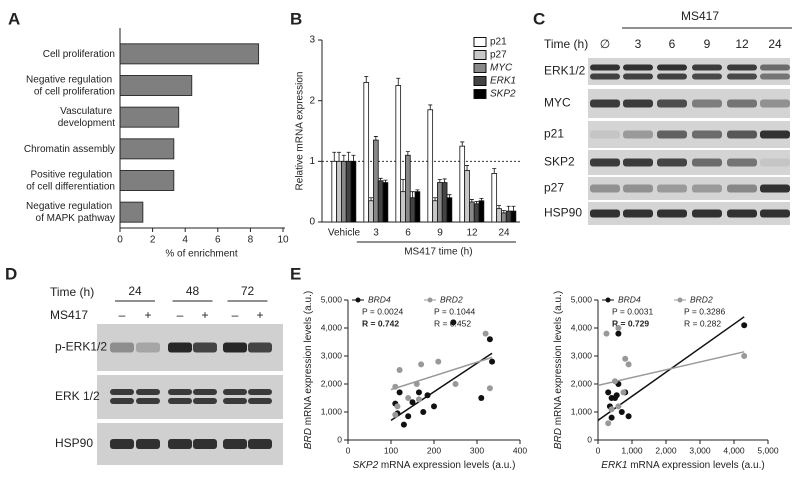 The height and width of the screenshot is (497, 800). I want to click on legend-stat: R = 0.729, so click(630, 323).